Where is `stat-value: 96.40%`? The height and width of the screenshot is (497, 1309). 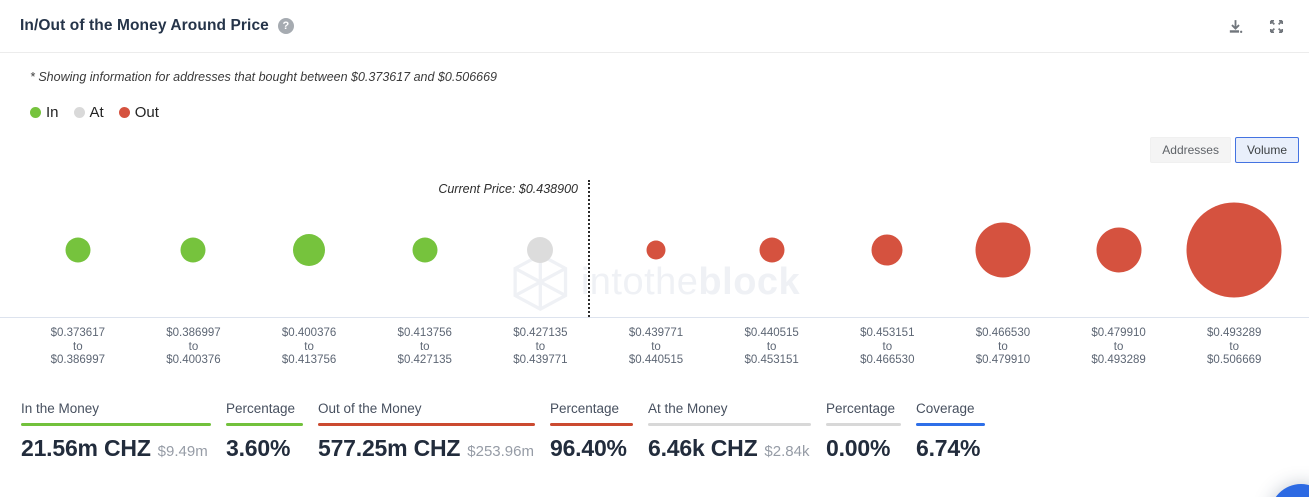
stat-value: 96.40% is located at coordinates (588, 447).